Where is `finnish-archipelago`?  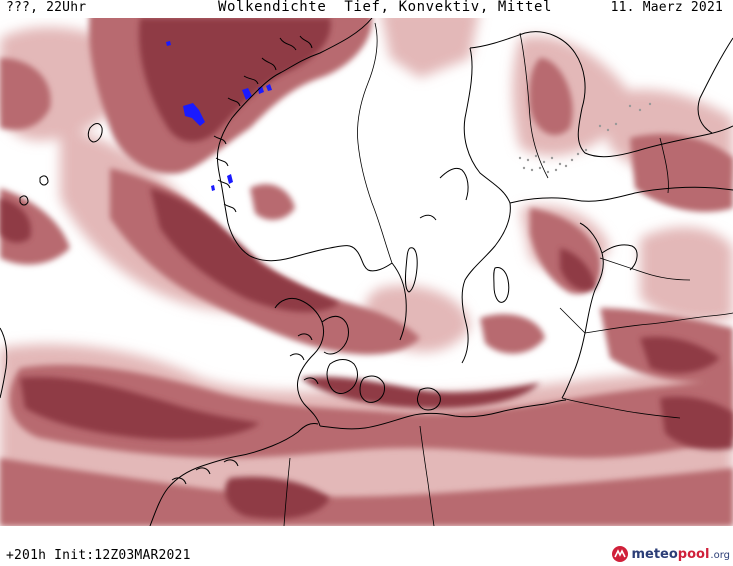 finnish-archipelago is located at coordinates (585, 138).